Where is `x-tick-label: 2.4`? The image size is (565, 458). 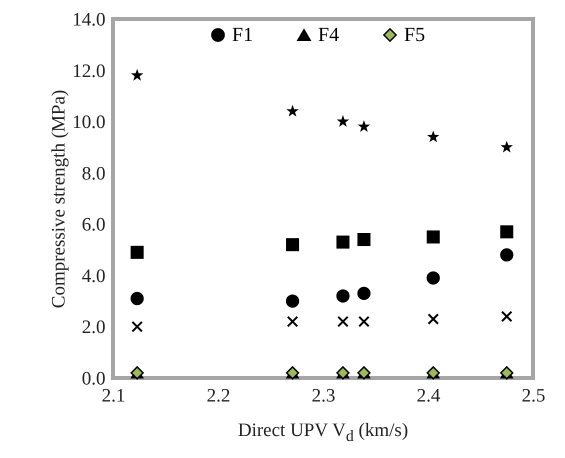
x-tick-label: 2.4 is located at coordinates (428, 396).